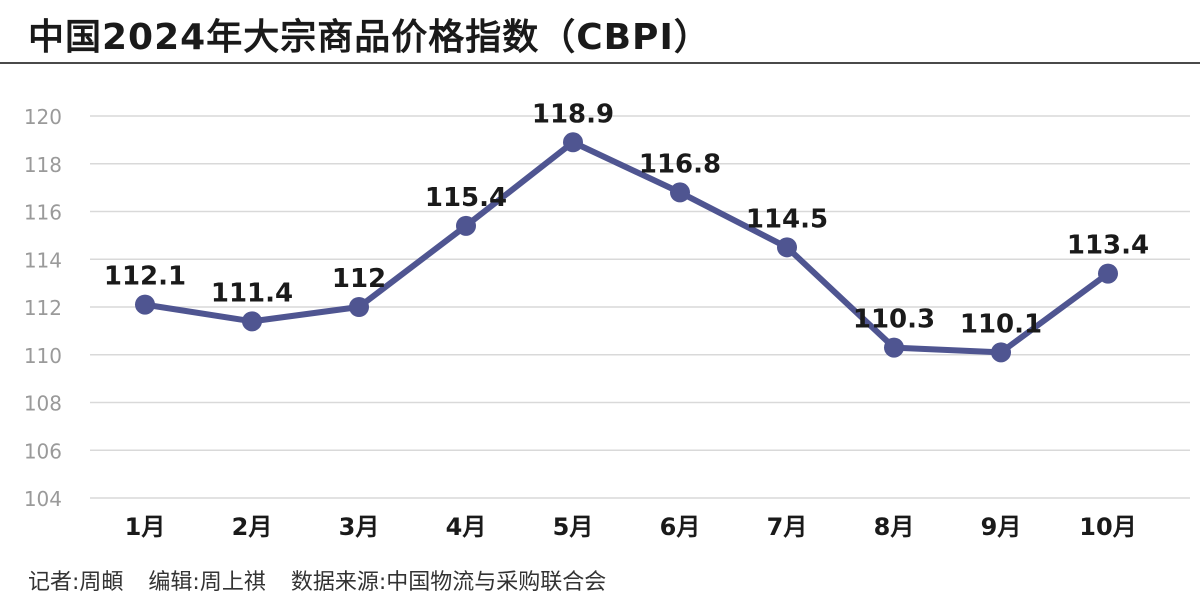  I want to click on data-label: 110.1, so click(1001, 324).